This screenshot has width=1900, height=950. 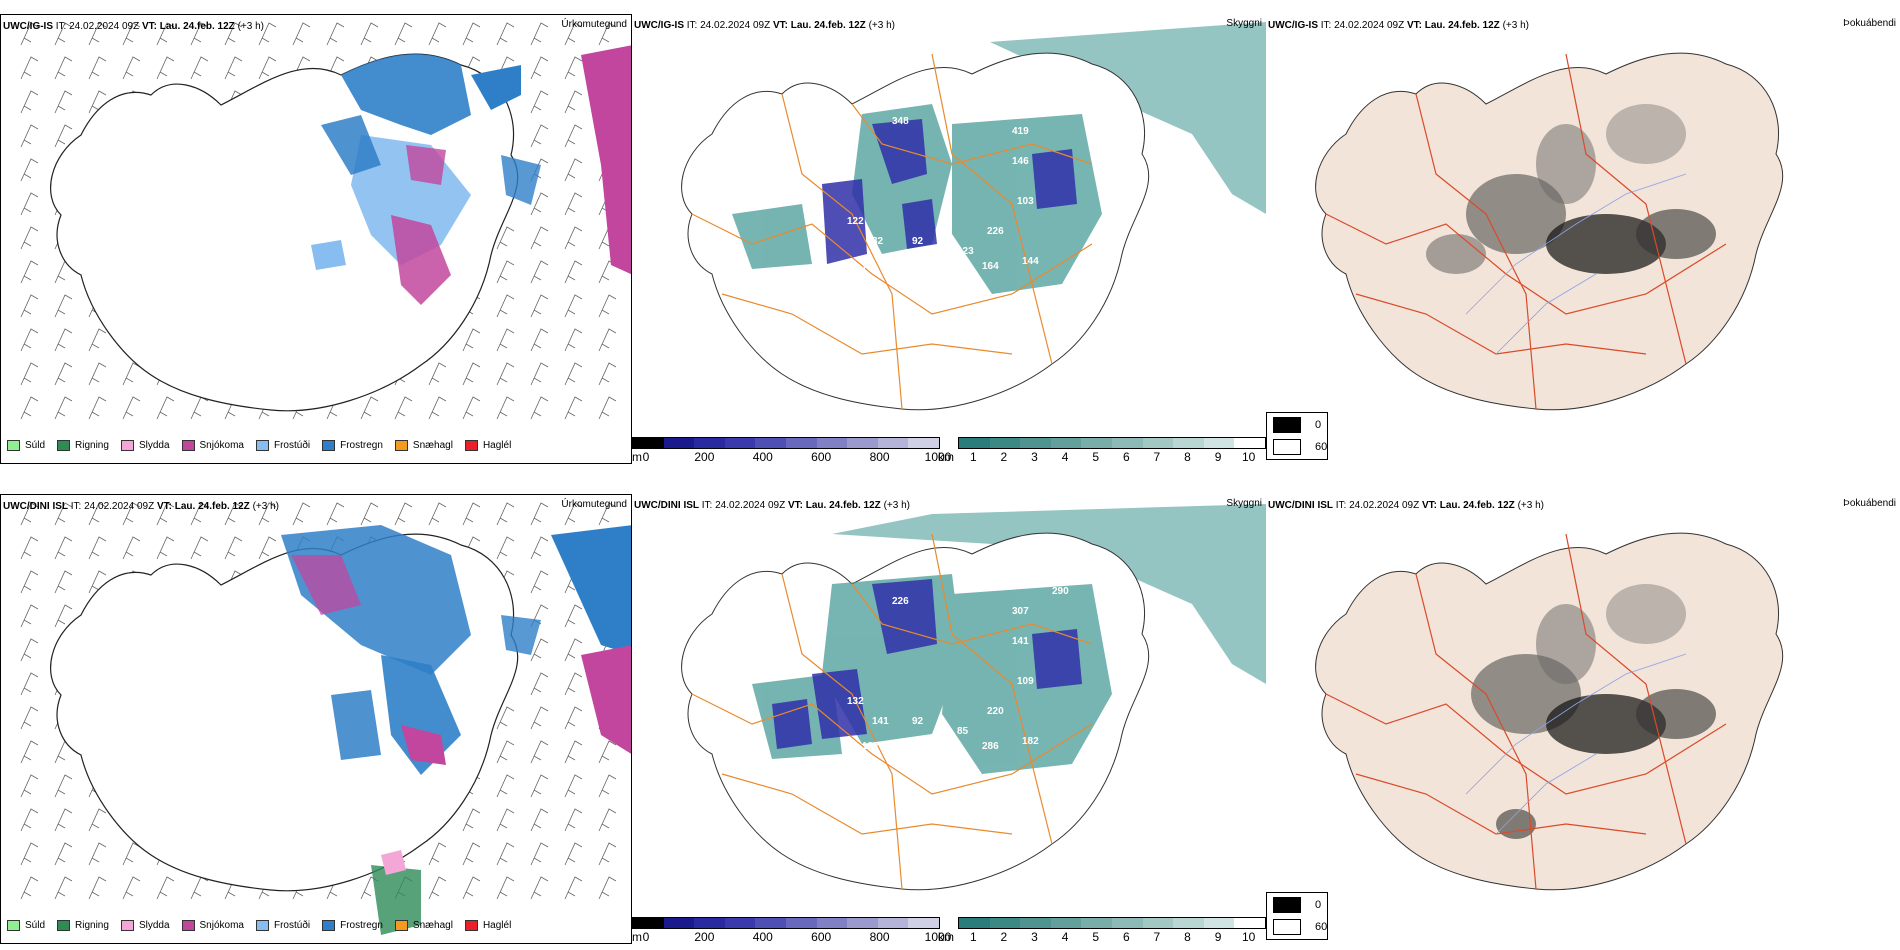 What do you see at coordinates (1115, 106) in the screenshot?
I see `visibility-value: 236` at bounding box center [1115, 106].